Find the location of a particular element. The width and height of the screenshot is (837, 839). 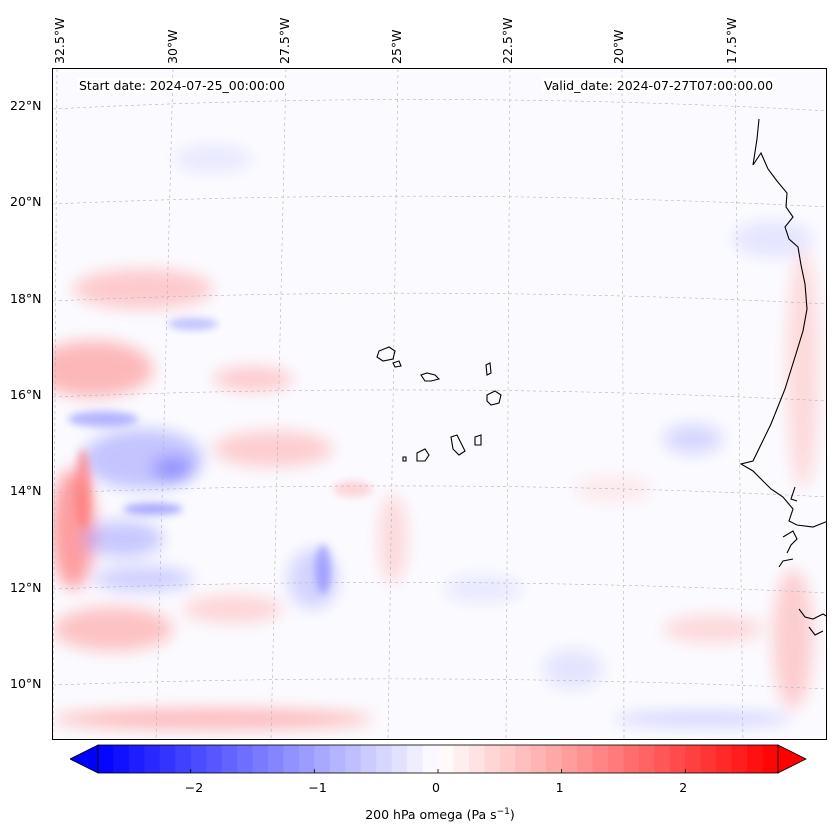

colorbar-title: 200 hPa omega (Pa s−1) is located at coordinates (418, 814).